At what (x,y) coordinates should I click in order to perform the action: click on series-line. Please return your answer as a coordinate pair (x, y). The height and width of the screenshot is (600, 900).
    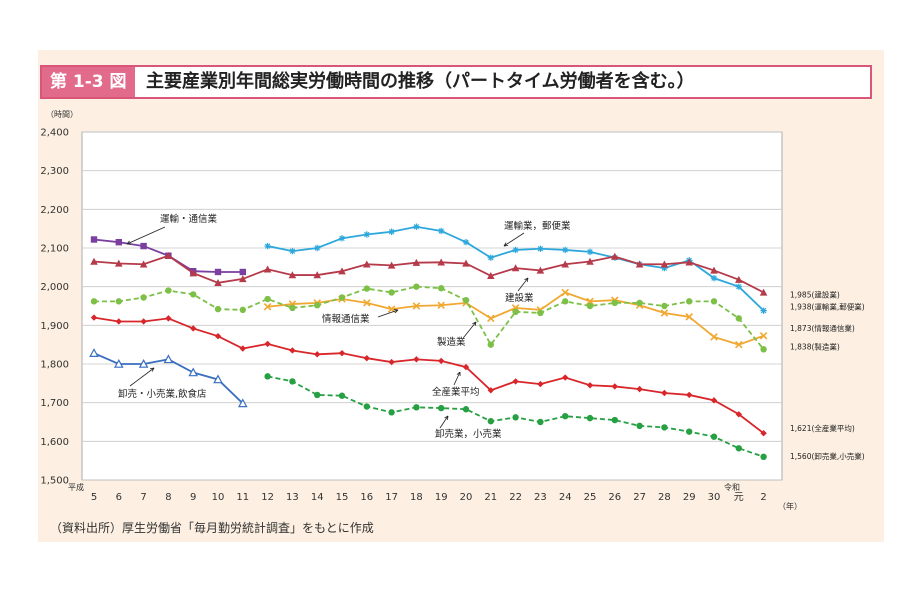
    Looking at the image, I should click on (429, 375).